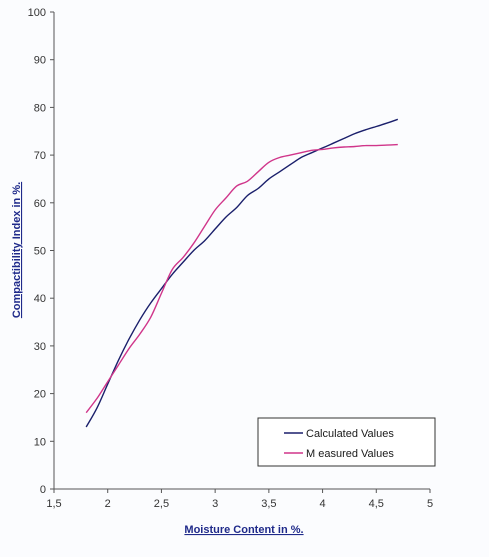 This screenshot has width=489, height=557. What do you see at coordinates (43, 490) in the screenshot?
I see `y-tick-label: 0` at bounding box center [43, 490].